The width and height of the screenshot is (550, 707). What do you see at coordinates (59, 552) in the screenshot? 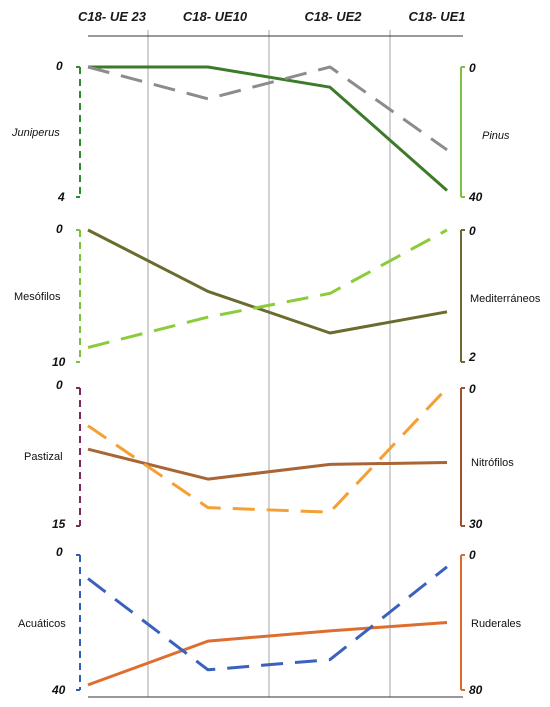
I see `panel-4-left-top: 0` at bounding box center [59, 552].